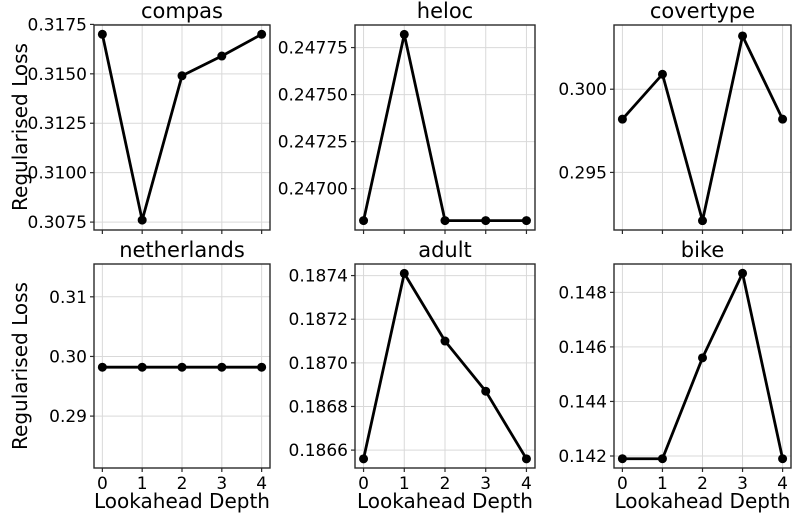  Describe the element at coordinates (445, 11) in the screenshot. I see `subplot-title: heloc` at that location.